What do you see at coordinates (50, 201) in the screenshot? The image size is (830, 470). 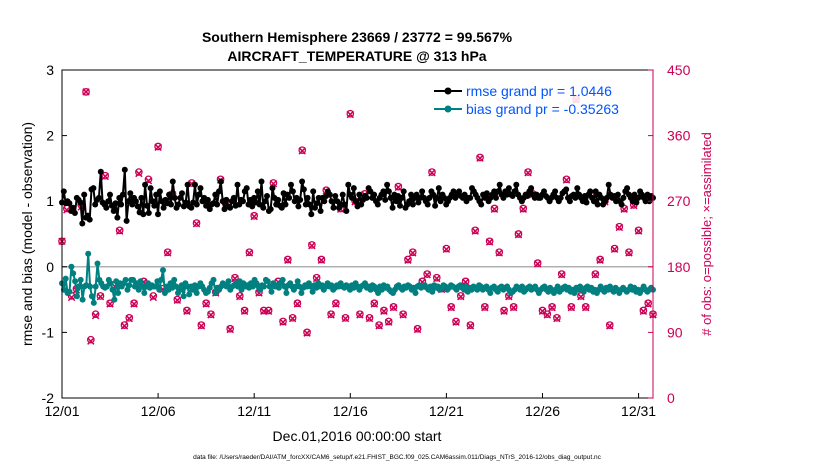 I see `left-axis-tick-label: 1` at bounding box center [50, 201].